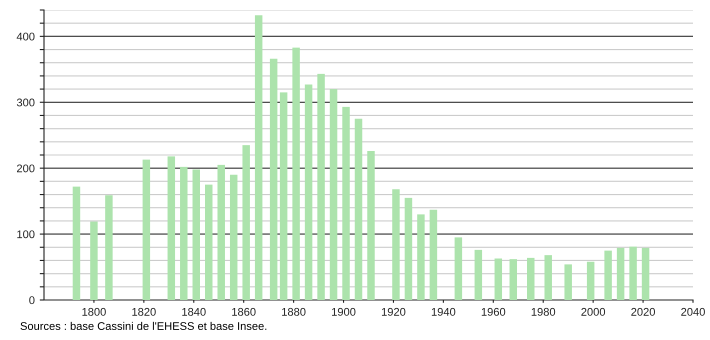 This screenshot has height=340, width=710. Describe the element at coordinates (26, 234) in the screenshot. I see `y-tick-label: 100` at that location.